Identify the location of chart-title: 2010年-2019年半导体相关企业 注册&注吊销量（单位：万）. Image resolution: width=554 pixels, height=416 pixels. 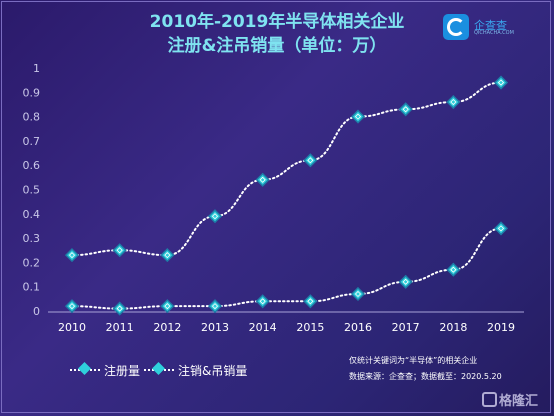
(277, 34).